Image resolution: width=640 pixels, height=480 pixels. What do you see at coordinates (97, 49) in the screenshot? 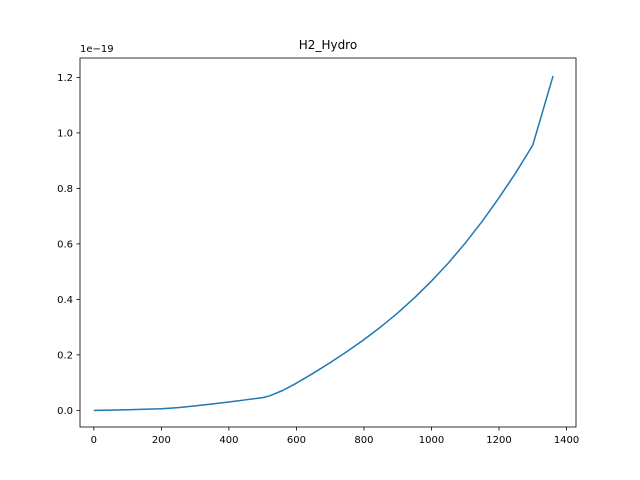
I see `y-offset-label: 1e−19` at bounding box center [97, 49].